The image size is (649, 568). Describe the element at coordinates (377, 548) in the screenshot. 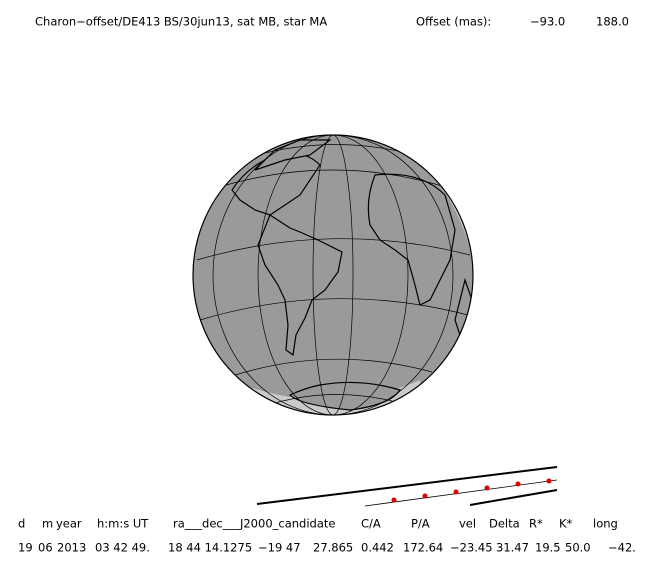

I see `cell: 0.442` at that location.